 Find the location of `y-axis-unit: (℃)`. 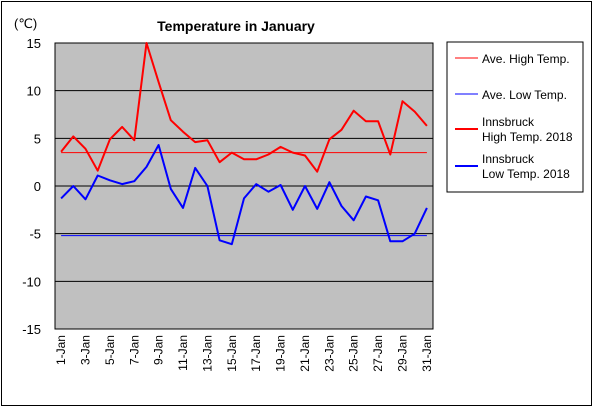

y-axis-unit: (℃) is located at coordinates (25, 23).